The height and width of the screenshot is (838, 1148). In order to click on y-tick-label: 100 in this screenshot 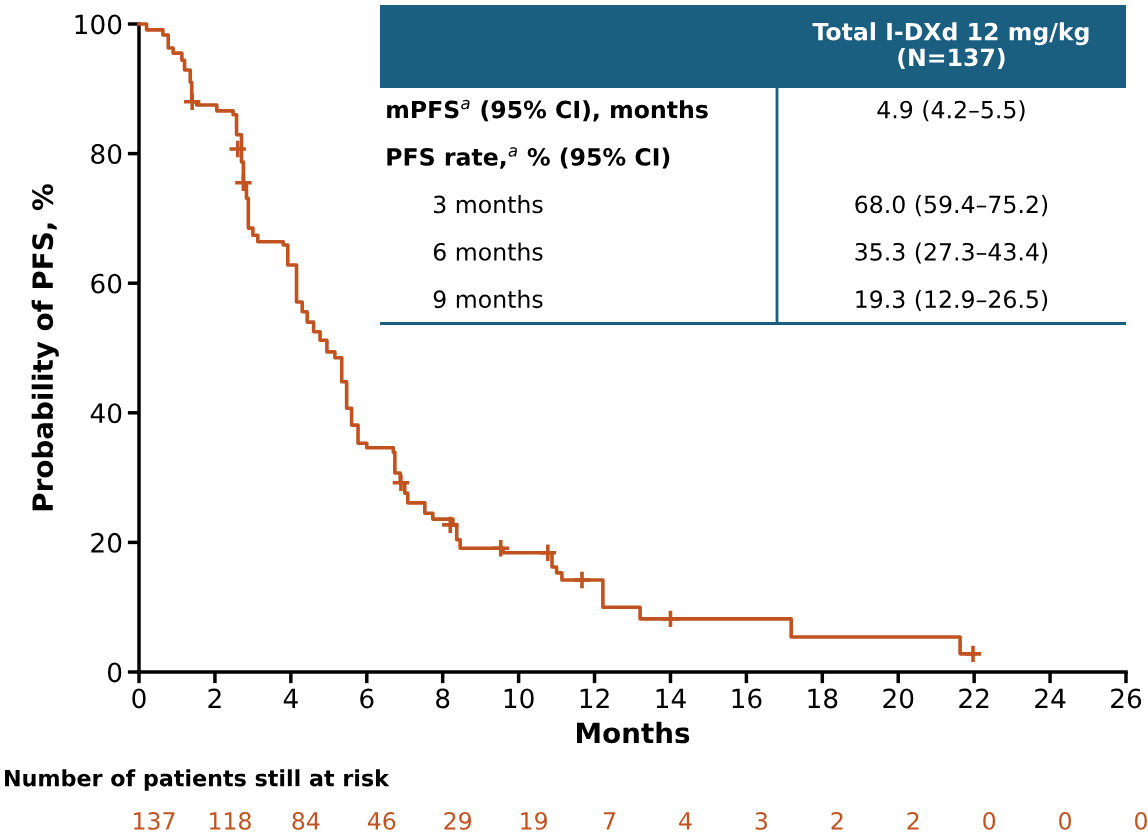, I will do `click(98, 24)`.